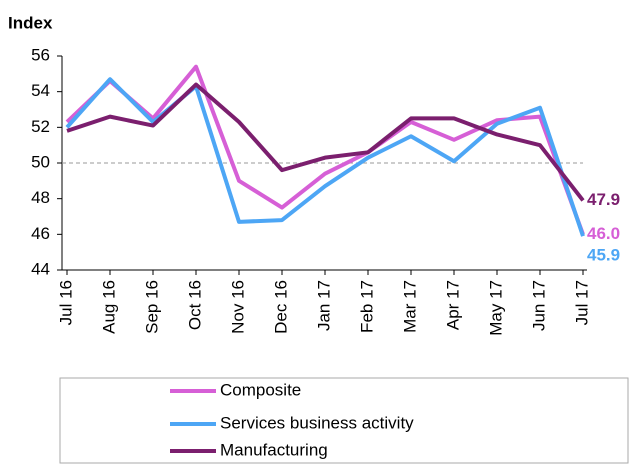 Image resolution: width=629 pixels, height=464 pixels. Describe the element at coordinates (40, 197) in the screenshot. I see `y-tick-label: 48` at that location.